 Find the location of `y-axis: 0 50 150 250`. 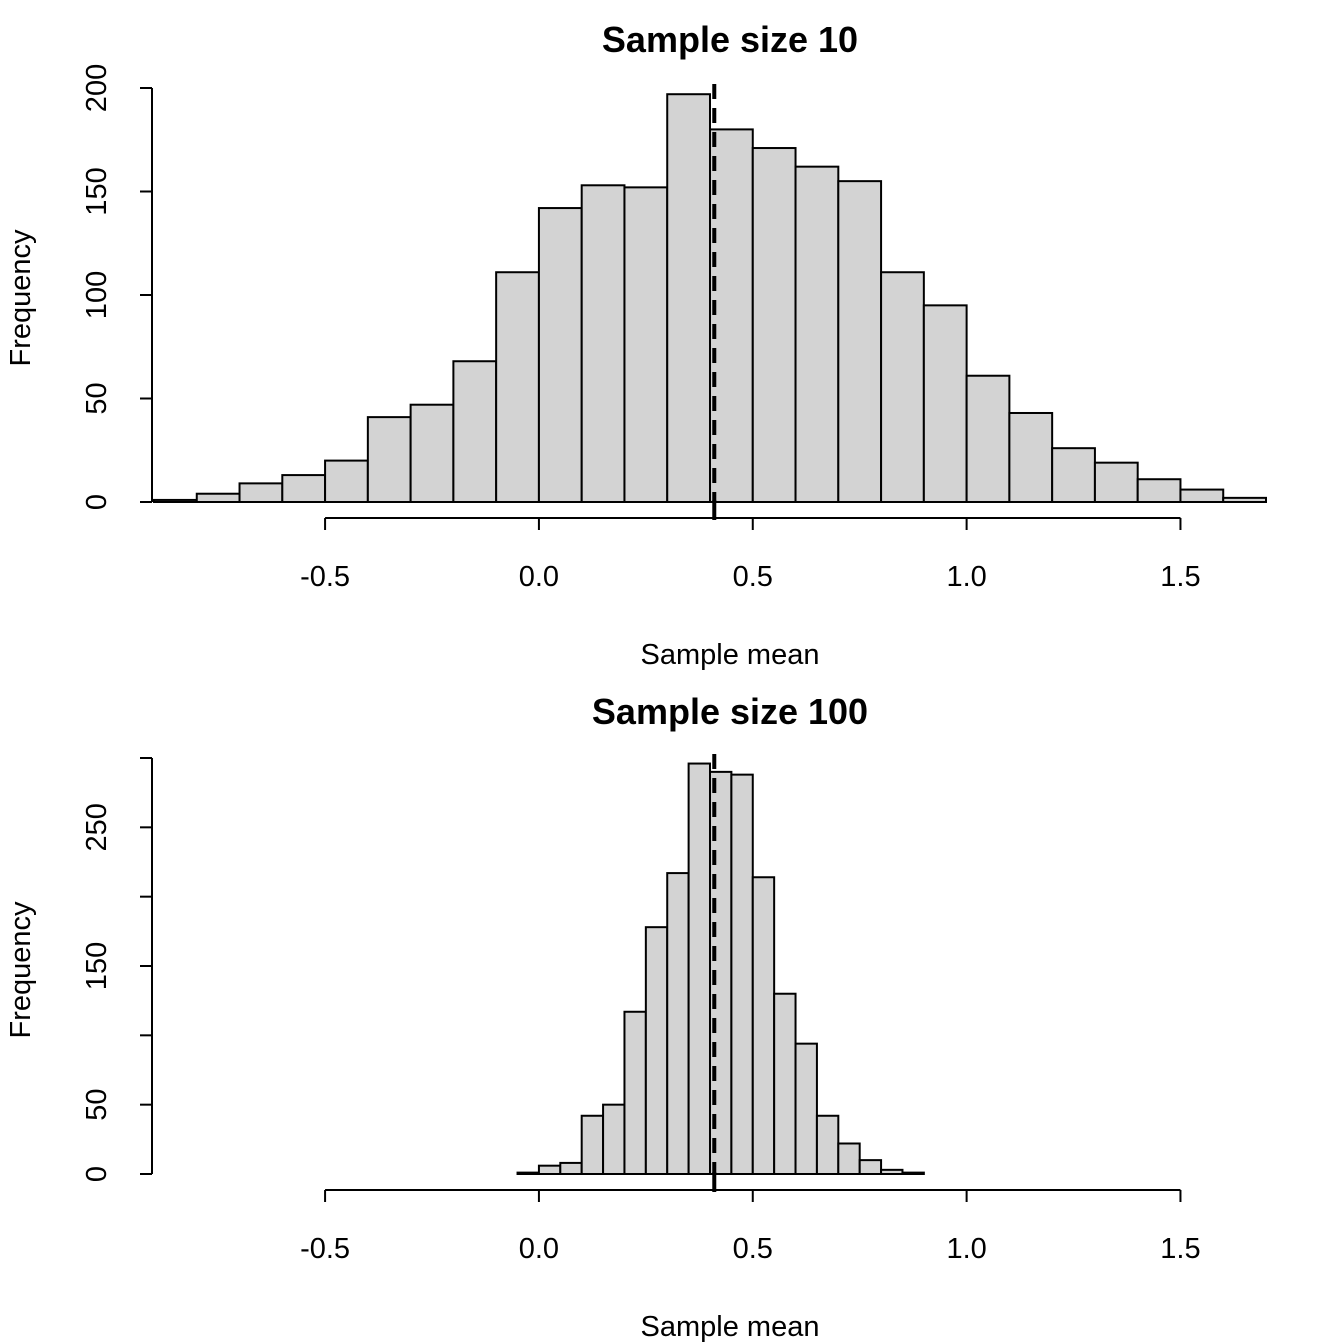

y-axis: 0 50 150 250 is located at coordinates (117, 969).